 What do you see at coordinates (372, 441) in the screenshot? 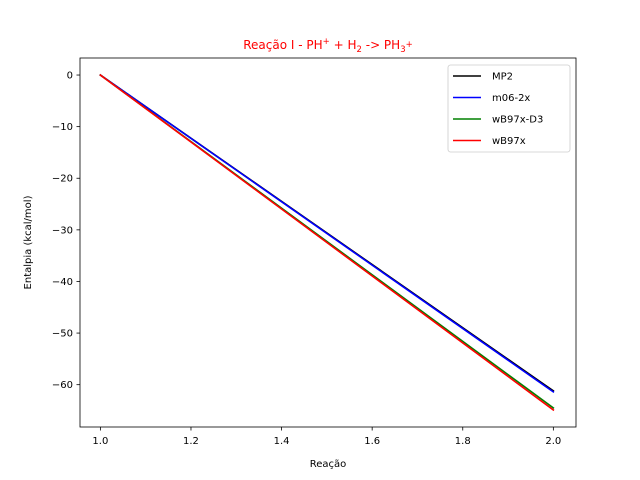
I see `x-tick-label: 1.6` at bounding box center [372, 441].